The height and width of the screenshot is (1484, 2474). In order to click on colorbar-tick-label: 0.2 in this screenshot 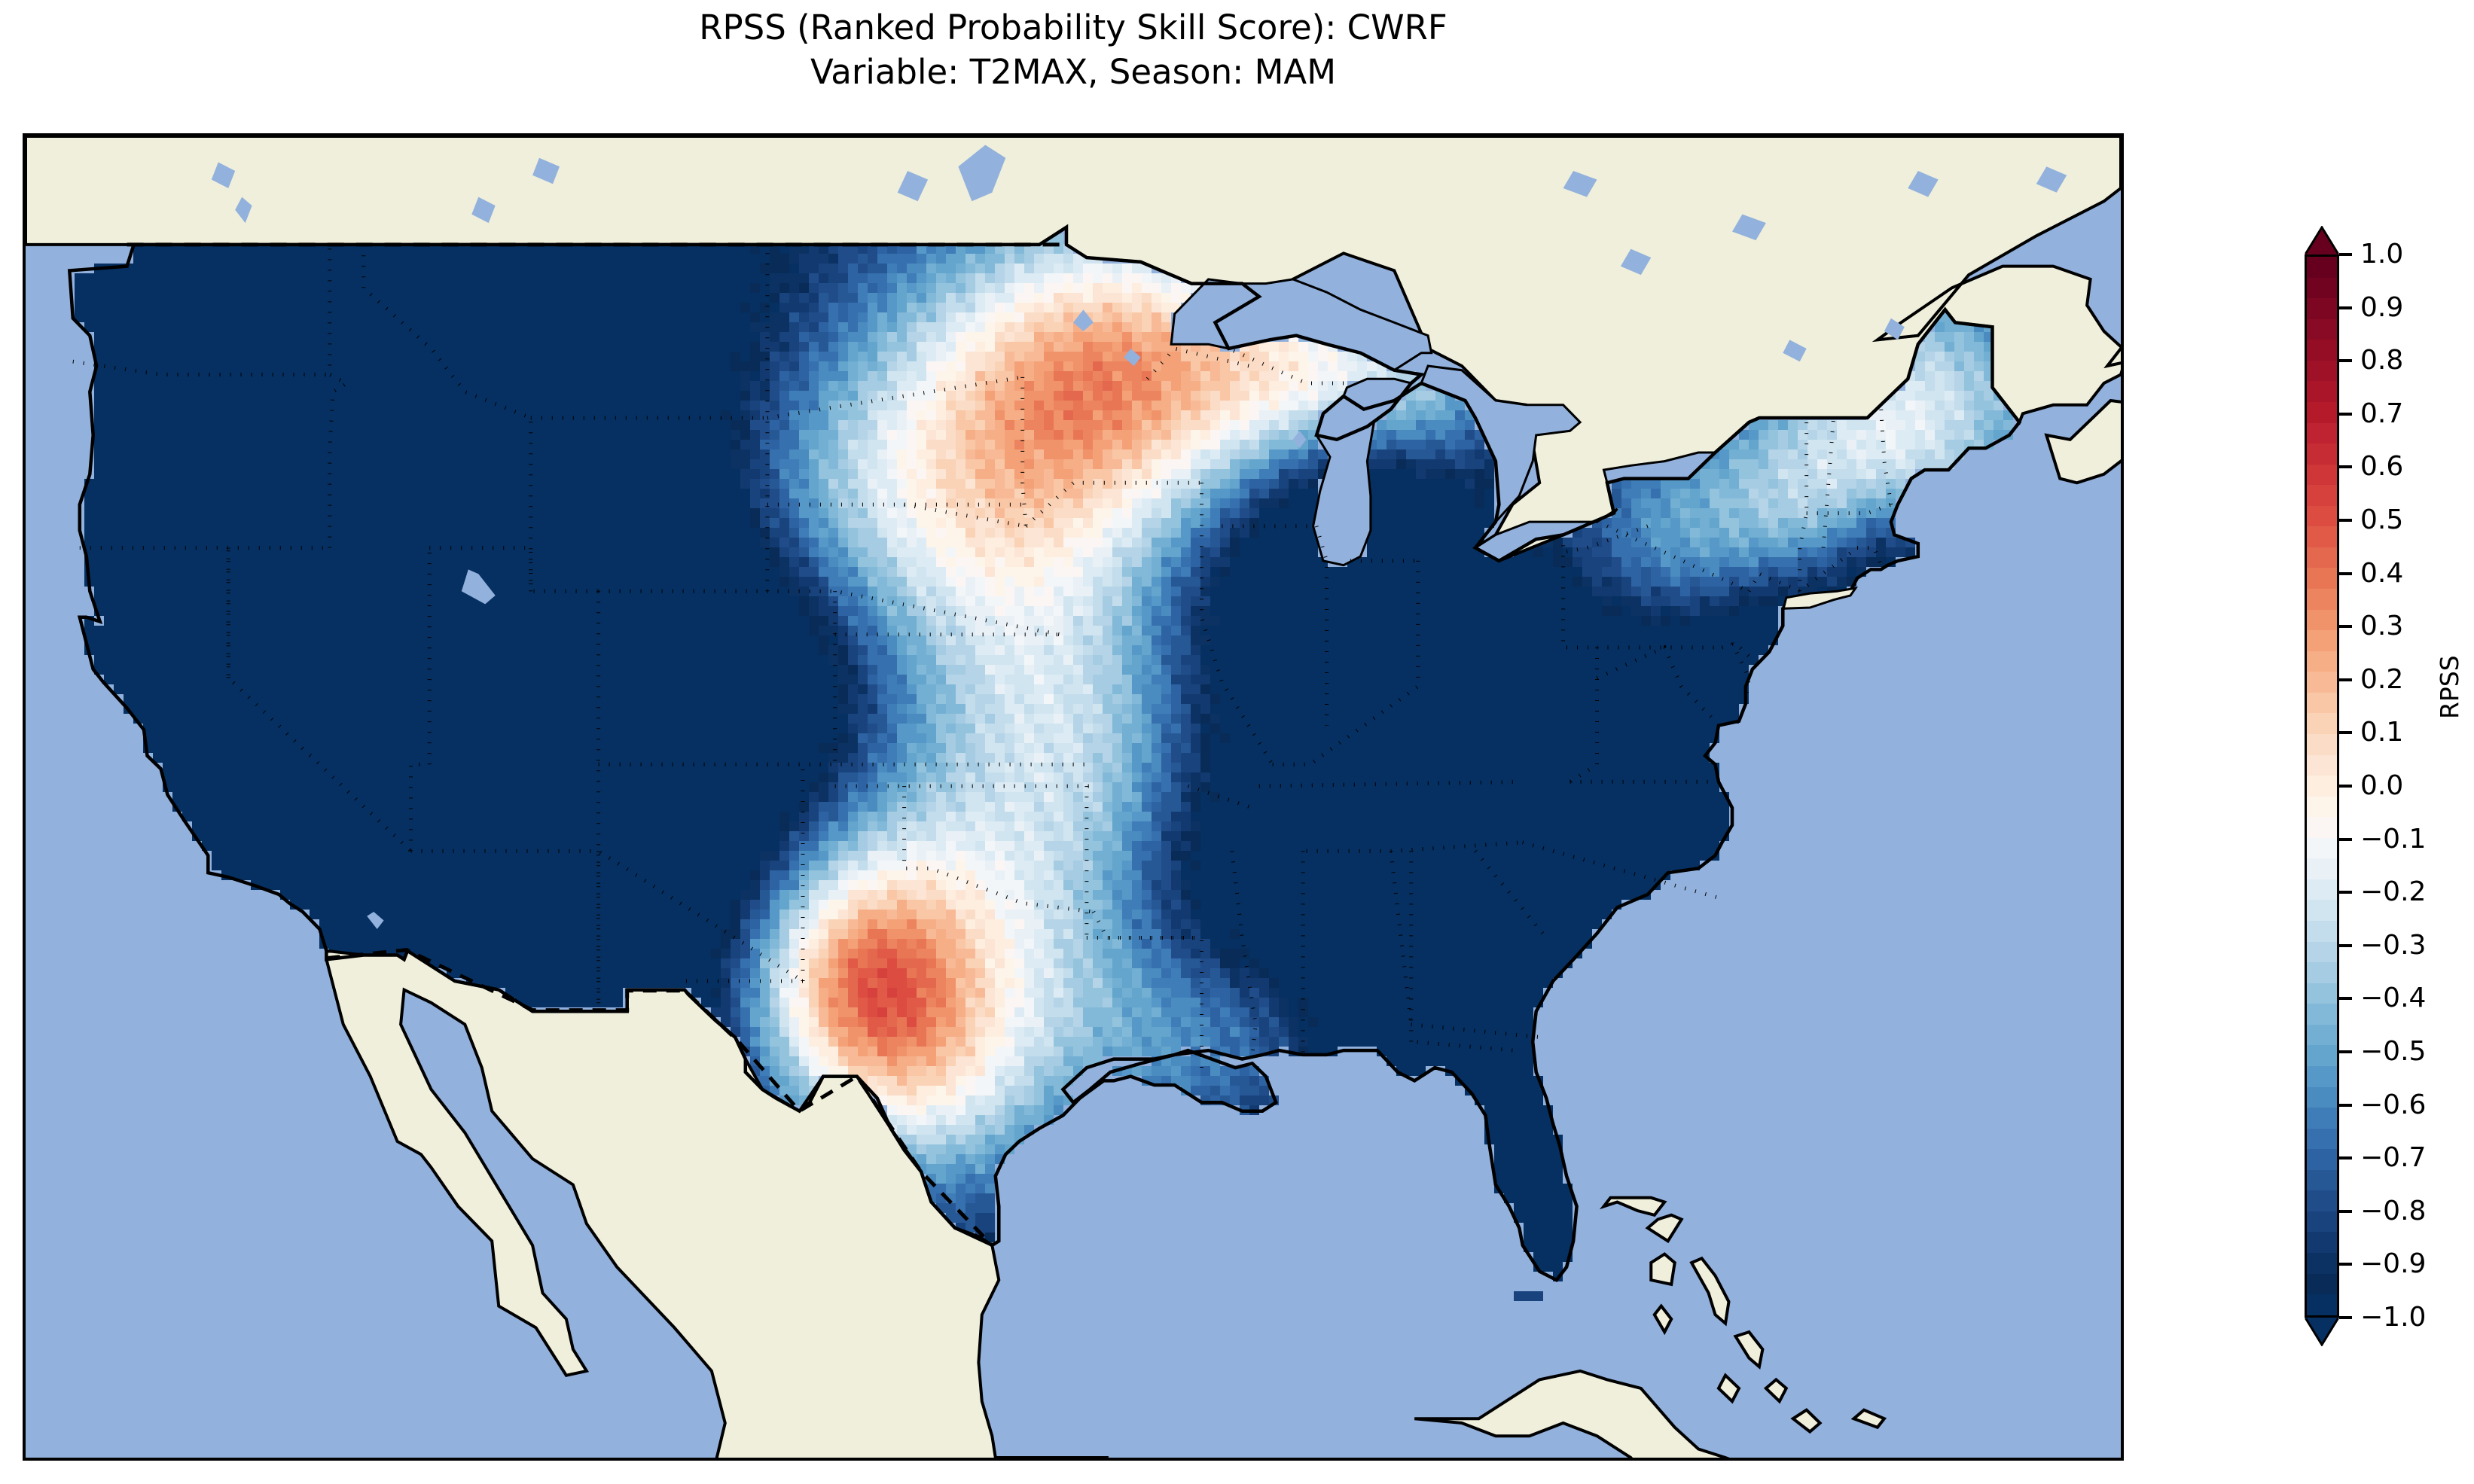, I will do `click(2382, 679)`.